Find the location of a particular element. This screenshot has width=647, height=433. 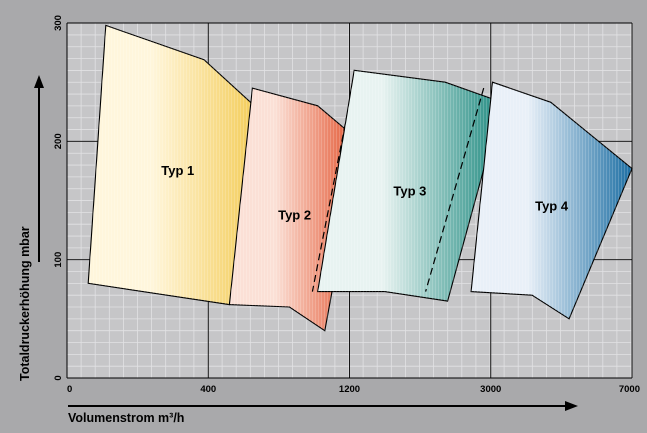

x-tick-label: 1200 is located at coordinates (349, 389).